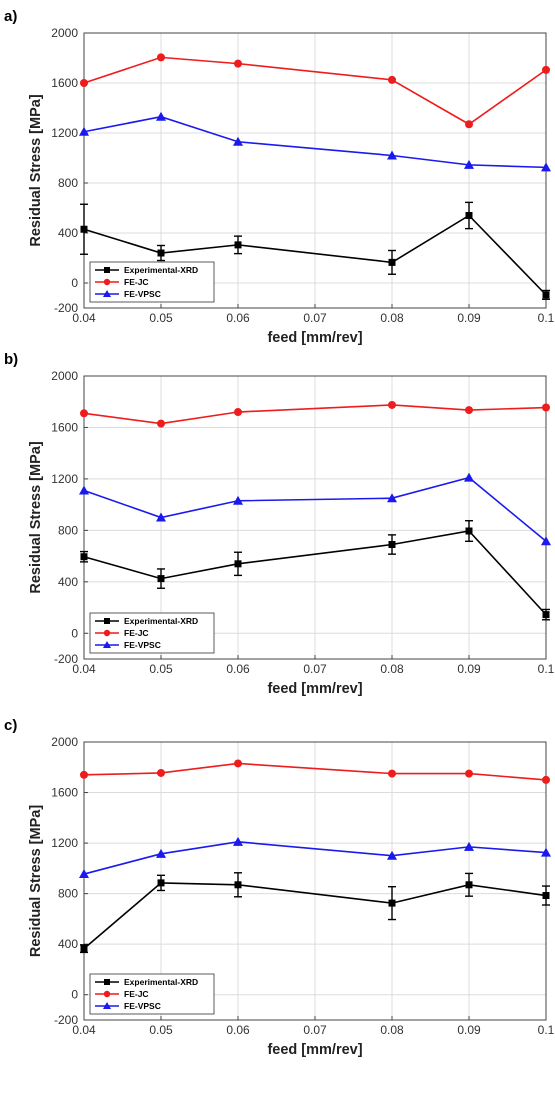 Image resolution: width=555 pixels, height=1120 pixels. I want to click on legend-box, so click(152, 633).